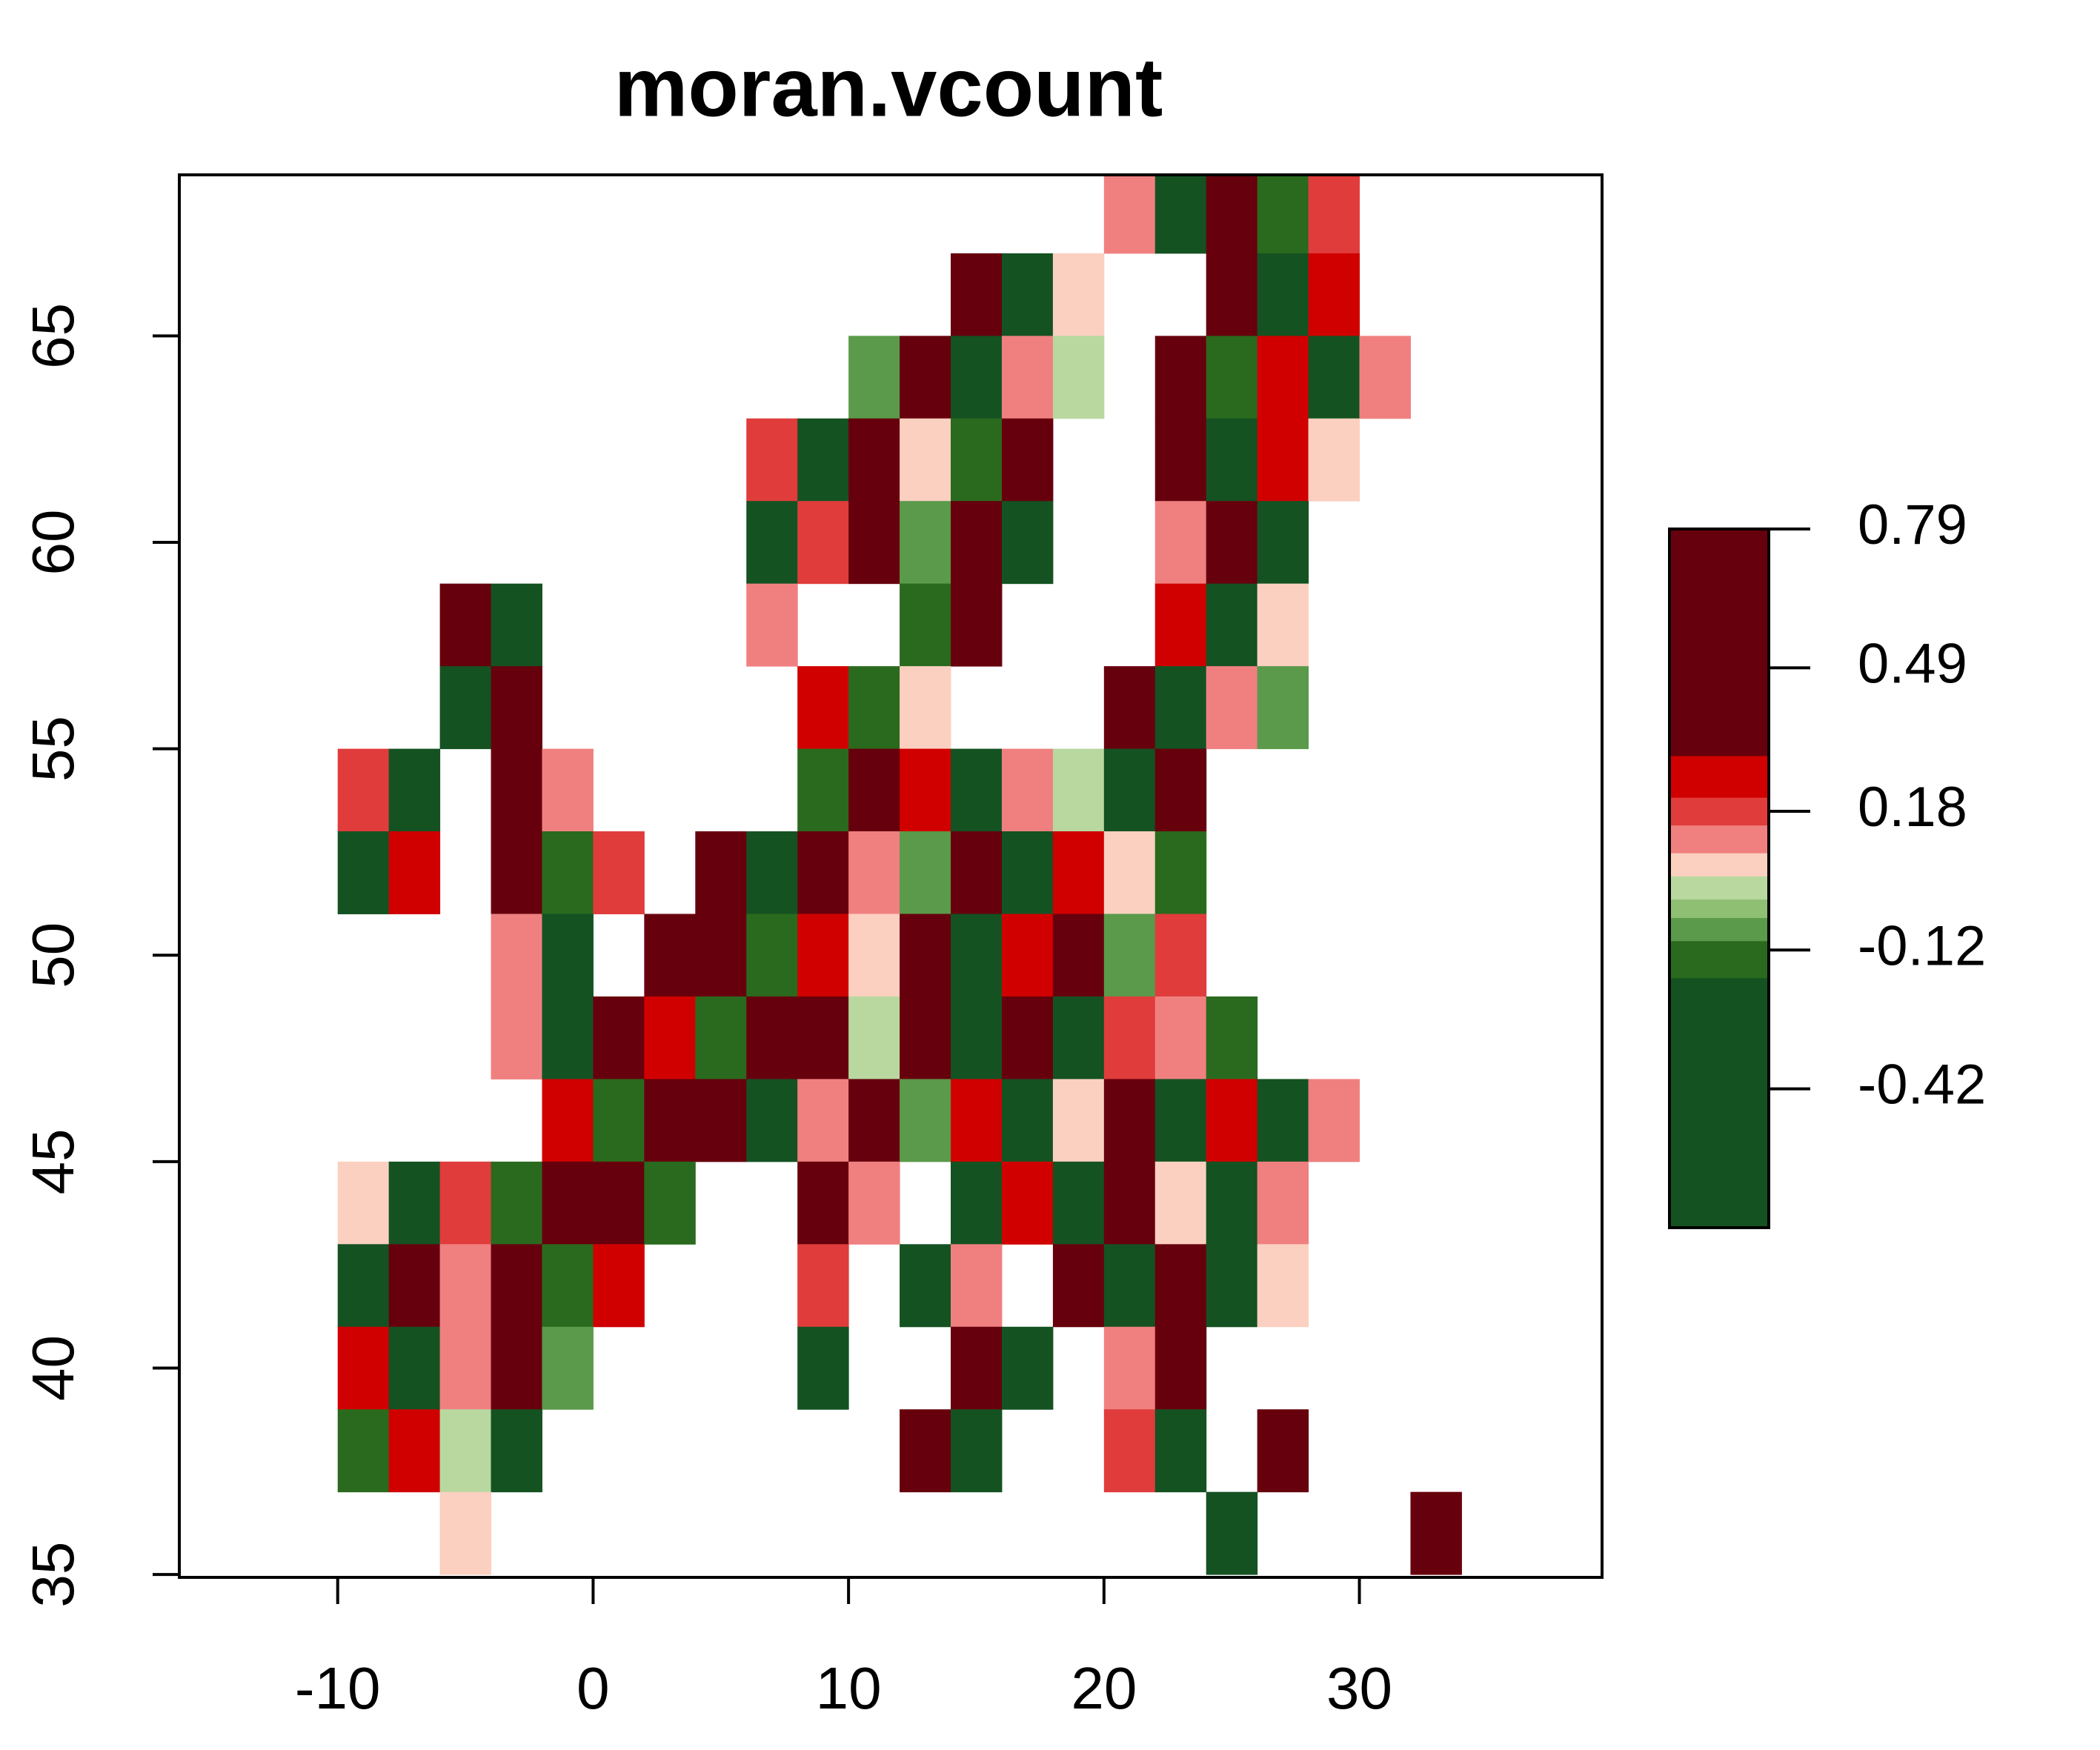 This screenshot has width=2100, height=1750. I want to click on x-tick-label: 20, so click(1104, 1688).